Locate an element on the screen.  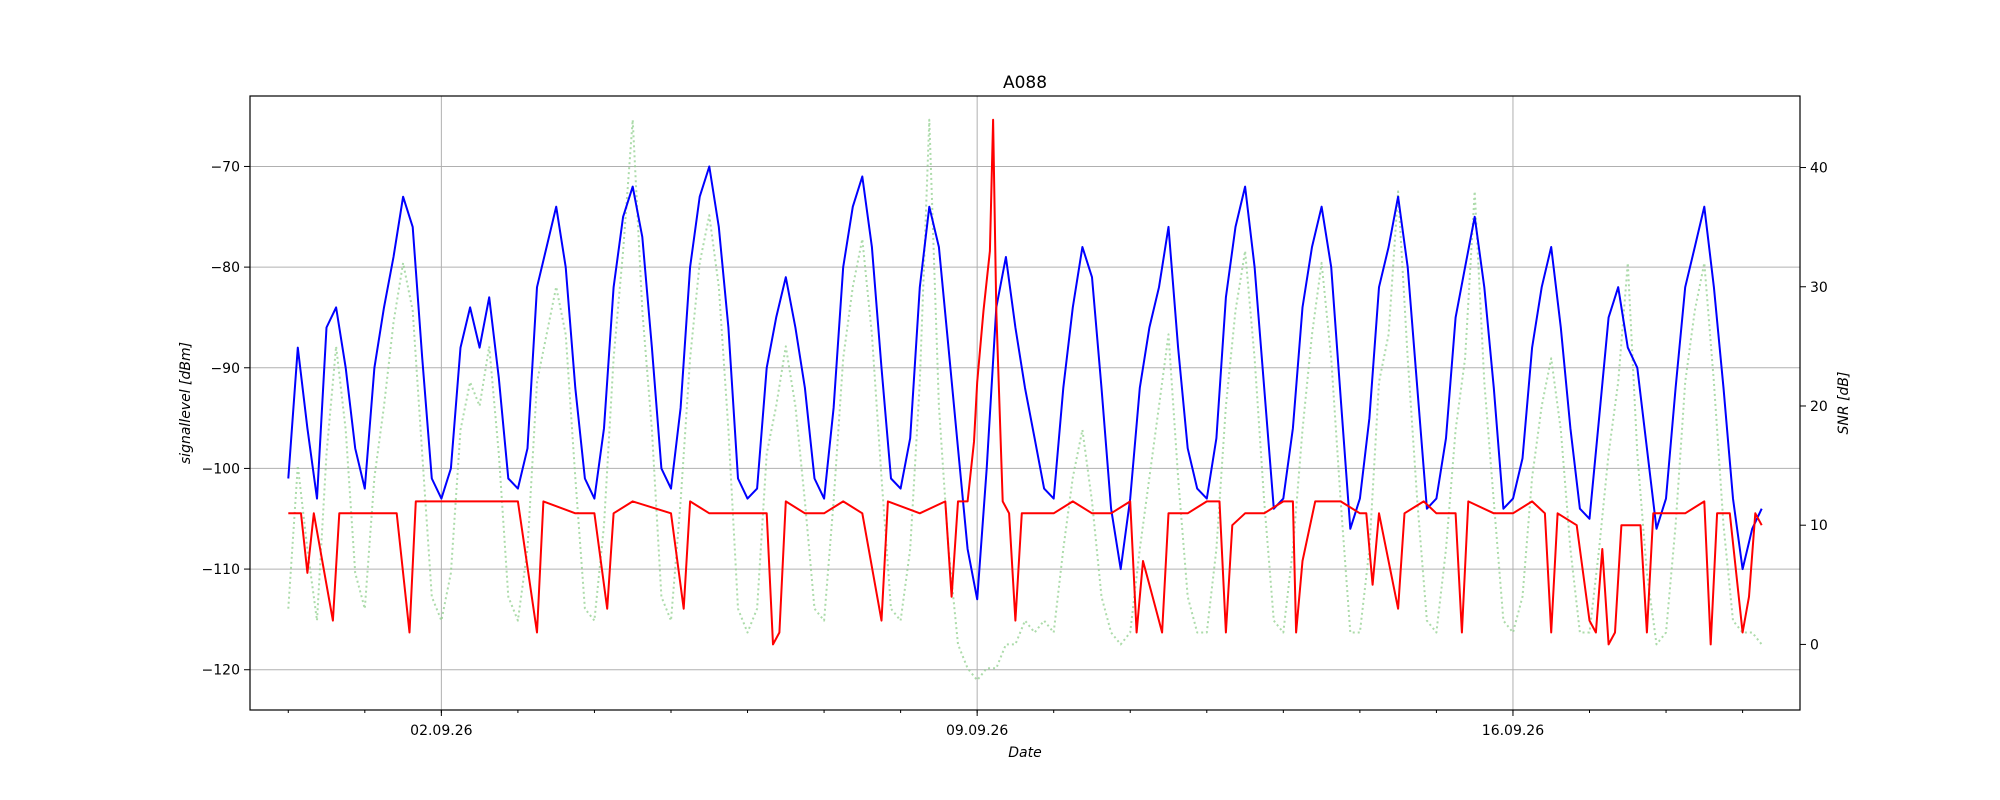
y-axis-right-title: SNR [dB] is located at coordinates (1844, 403).